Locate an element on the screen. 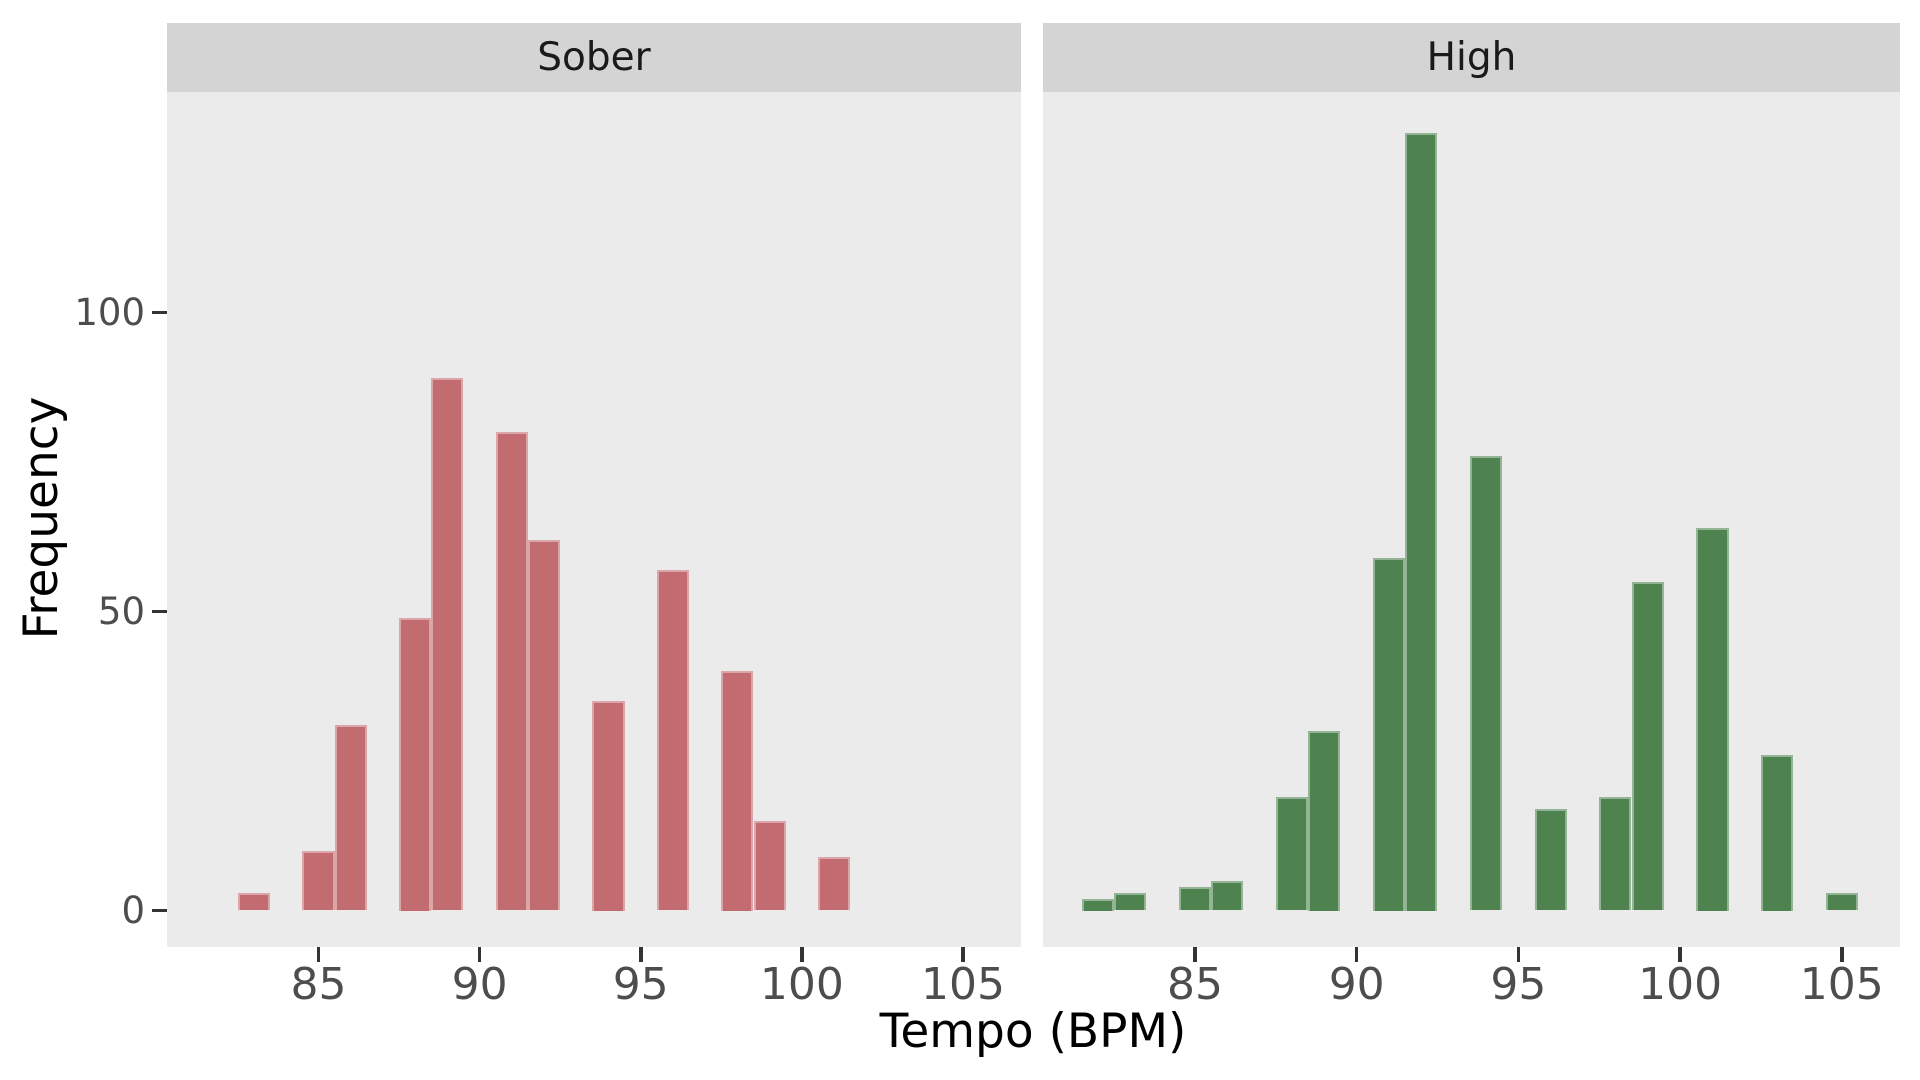 This screenshot has height=1080, width=1920. facet-strip-label-high: High is located at coordinates (1471, 57).